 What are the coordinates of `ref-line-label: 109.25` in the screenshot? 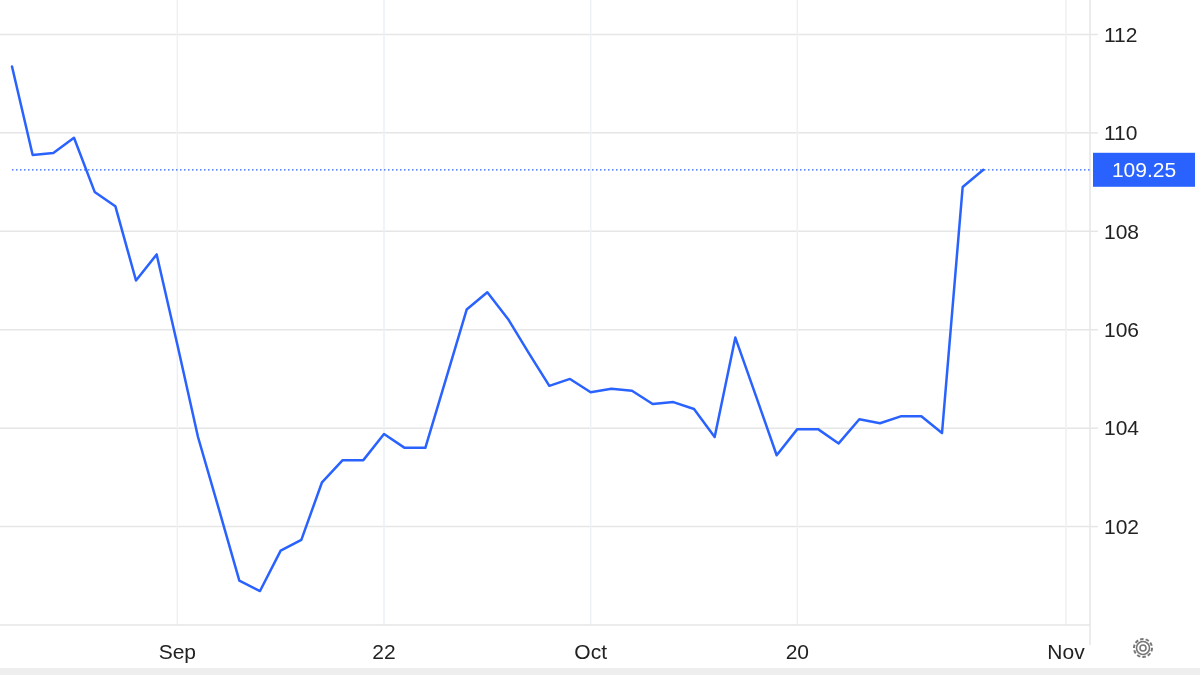 It's located at (1144, 170).